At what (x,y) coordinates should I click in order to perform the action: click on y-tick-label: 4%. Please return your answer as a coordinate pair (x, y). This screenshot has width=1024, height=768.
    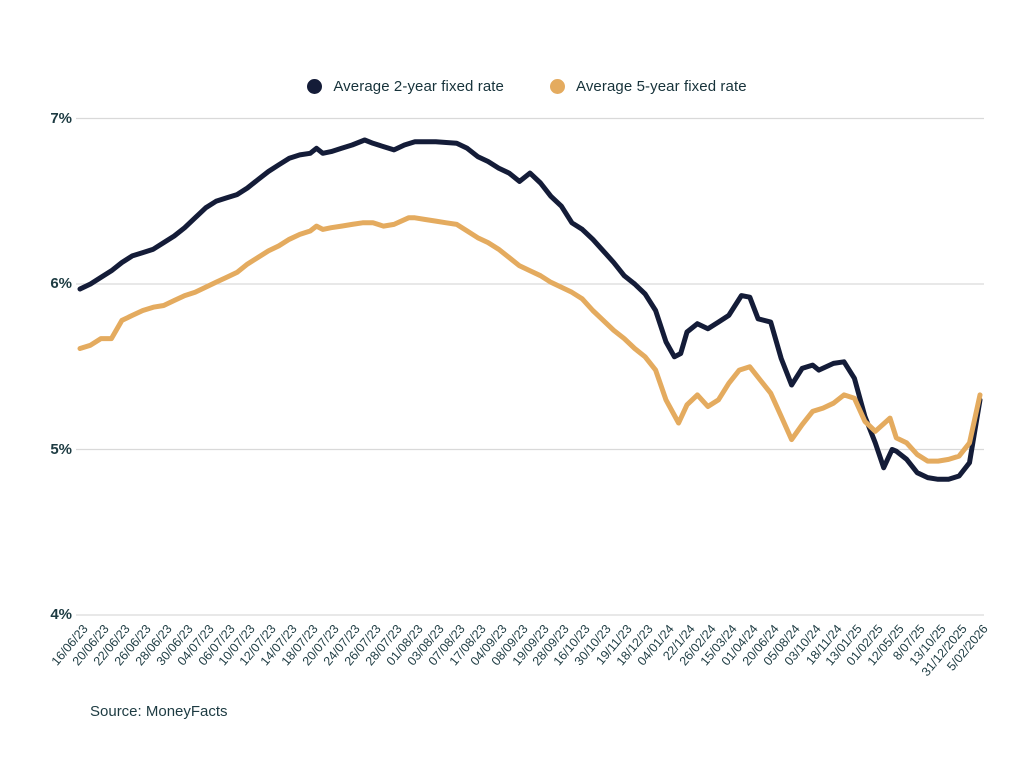
    Looking at the image, I should click on (61, 614).